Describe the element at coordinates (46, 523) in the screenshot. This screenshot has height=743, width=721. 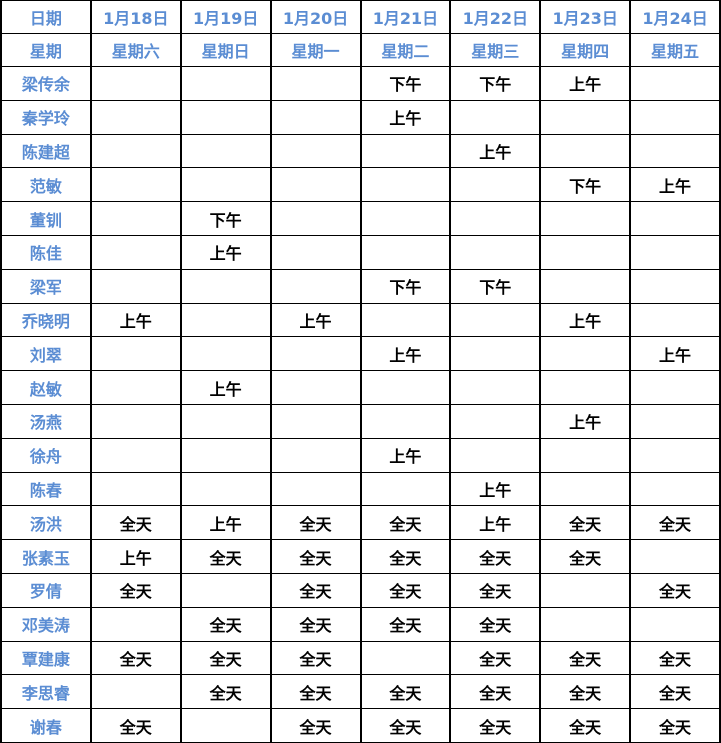
I see `person-name-cell: 汤洪` at that location.